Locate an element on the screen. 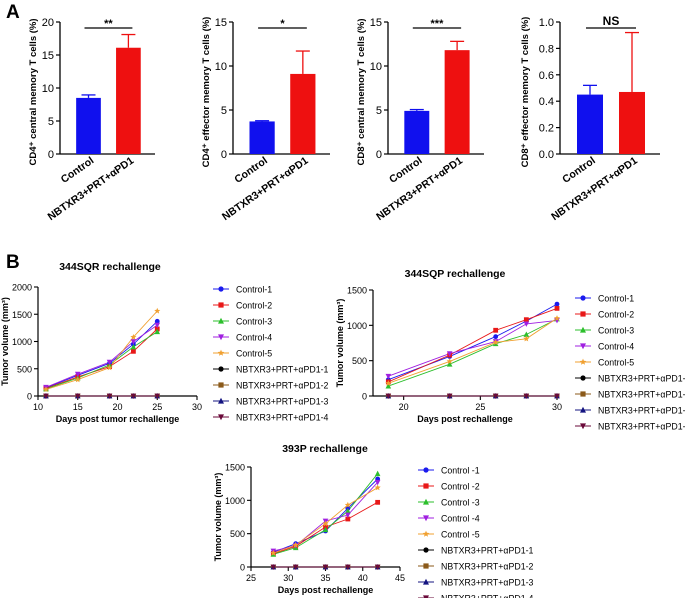 The width and height of the screenshot is (685, 598). chart-title: 344SQP rechallenge is located at coordinates (455, 274).